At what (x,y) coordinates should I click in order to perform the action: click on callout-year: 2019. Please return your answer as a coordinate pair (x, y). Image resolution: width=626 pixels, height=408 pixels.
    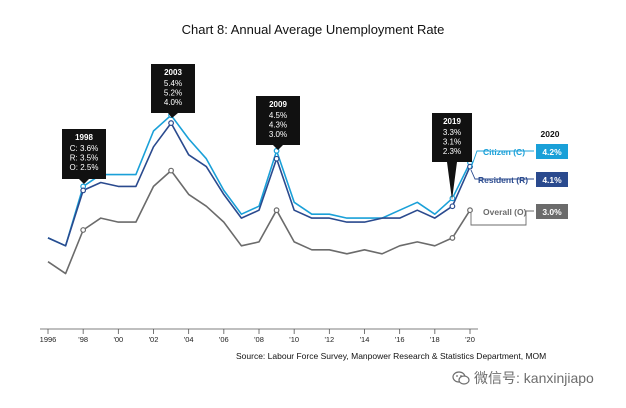
    Looking at the image, I should click on (452, 121).